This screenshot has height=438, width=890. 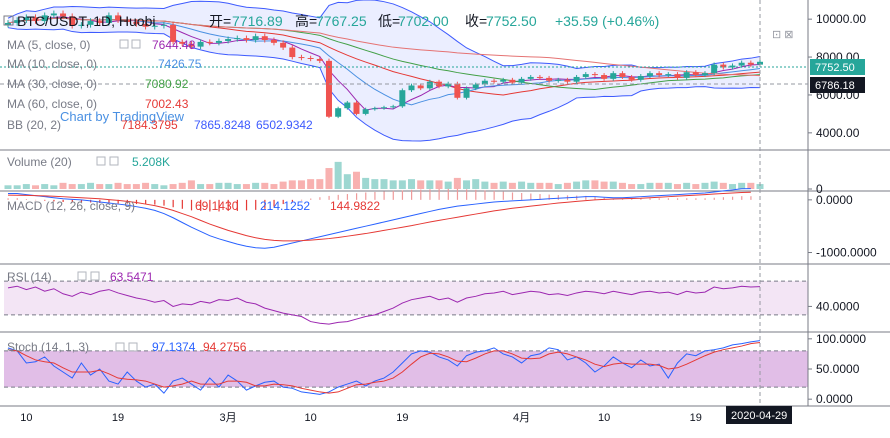 I want to click on macd-line-value: 214.1252, so click(x=285, y=206).